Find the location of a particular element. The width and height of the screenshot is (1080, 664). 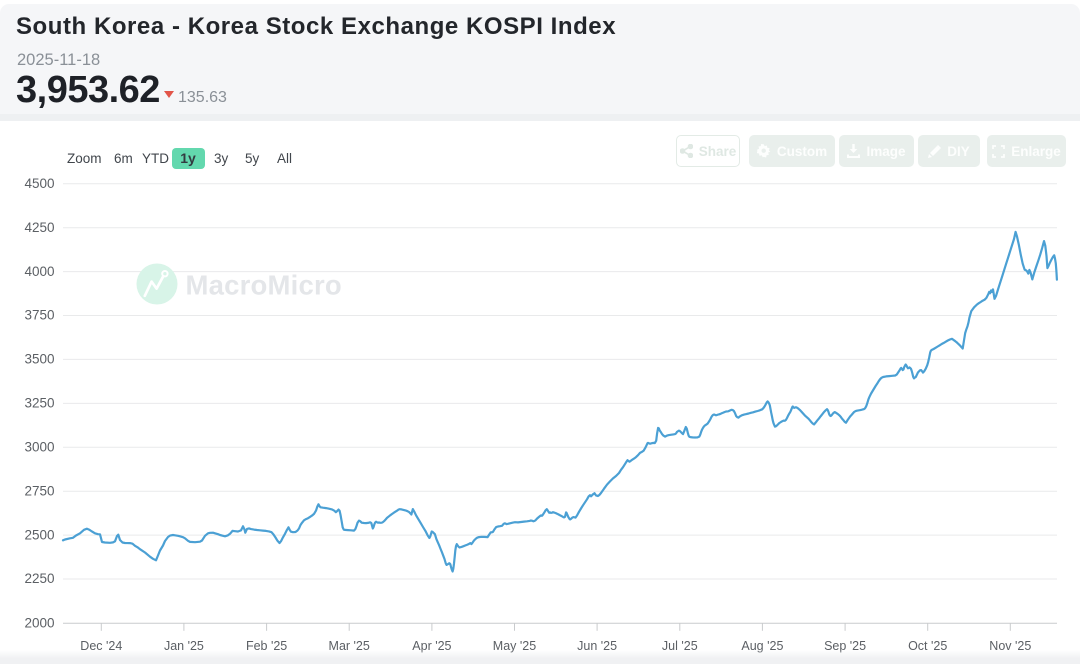

svg-text: Sep '25 is located at coordinates (845, 646).